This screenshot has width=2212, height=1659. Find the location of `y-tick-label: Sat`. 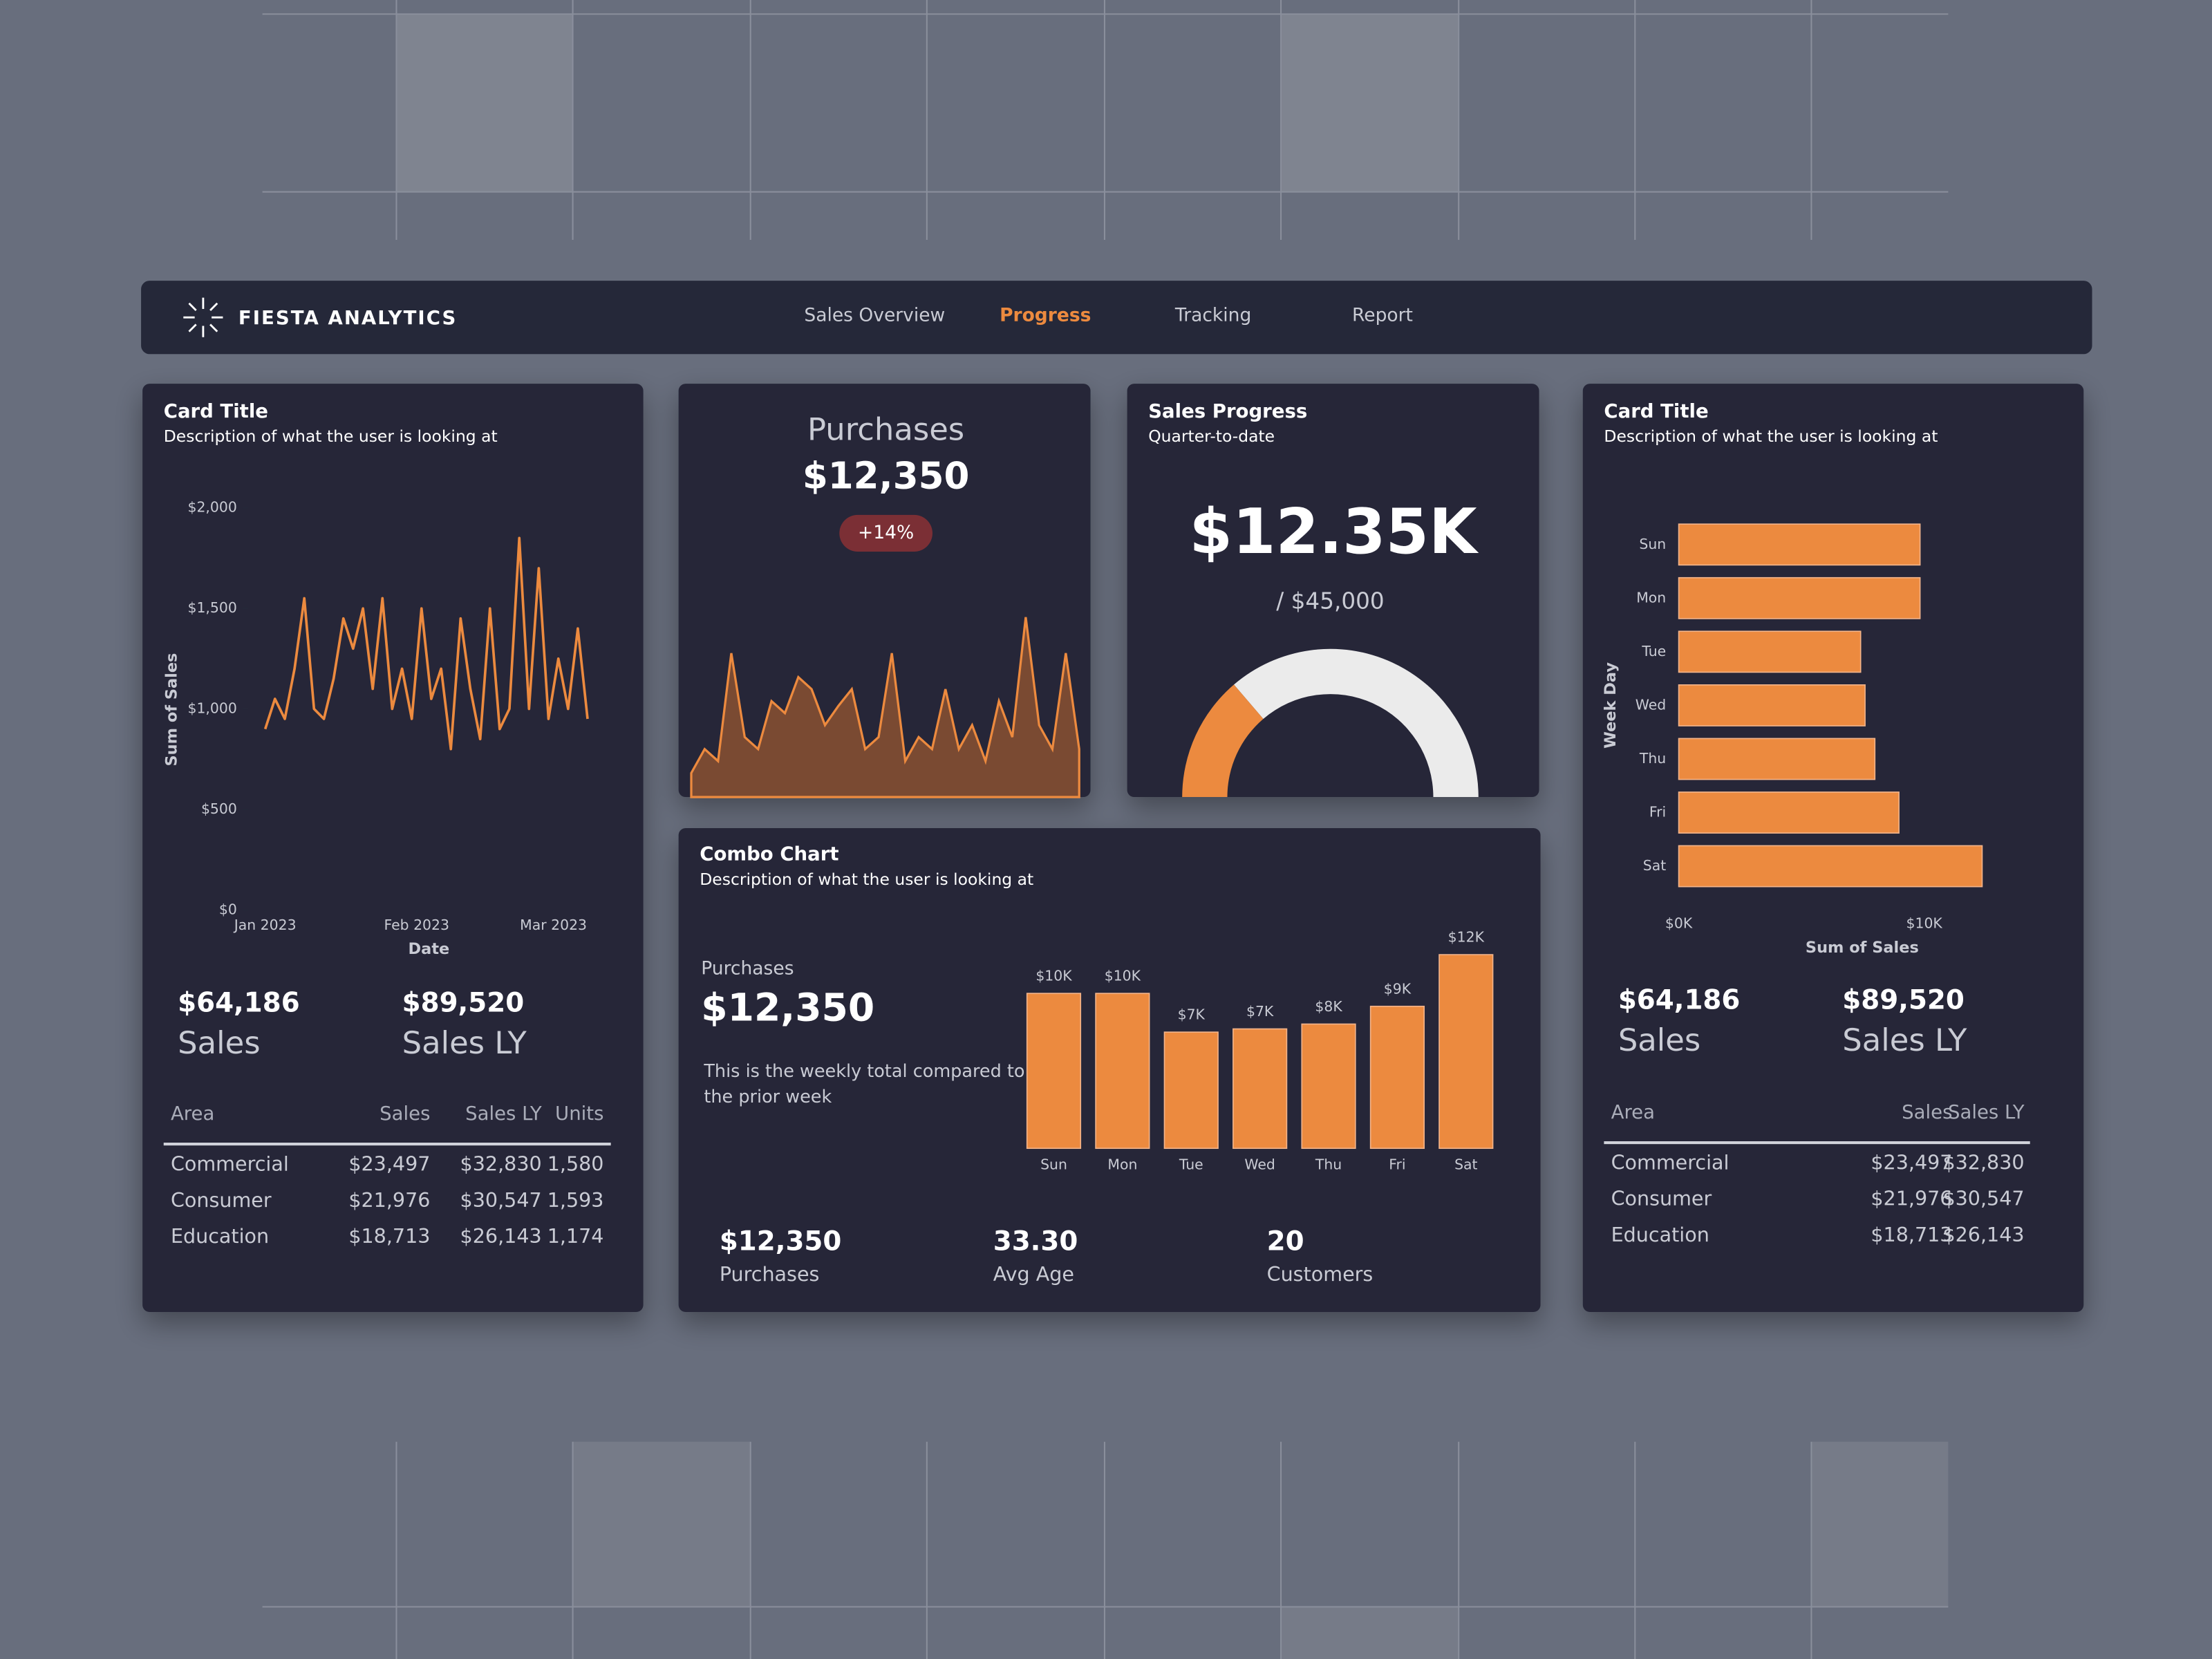

y-tick-label: Sat is located at coordinates (1654, 866).